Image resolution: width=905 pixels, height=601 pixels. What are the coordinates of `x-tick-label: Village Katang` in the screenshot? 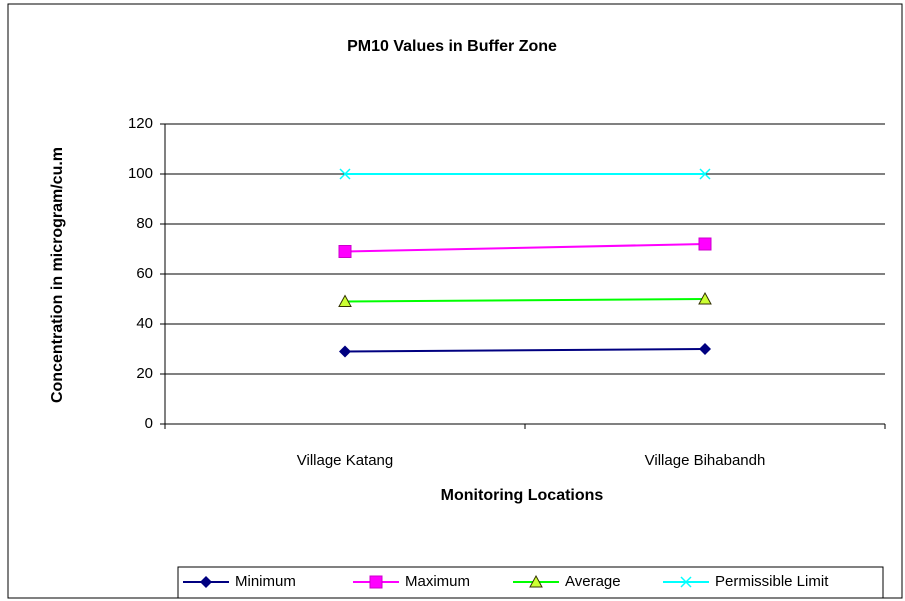 It's located at (345, 460).